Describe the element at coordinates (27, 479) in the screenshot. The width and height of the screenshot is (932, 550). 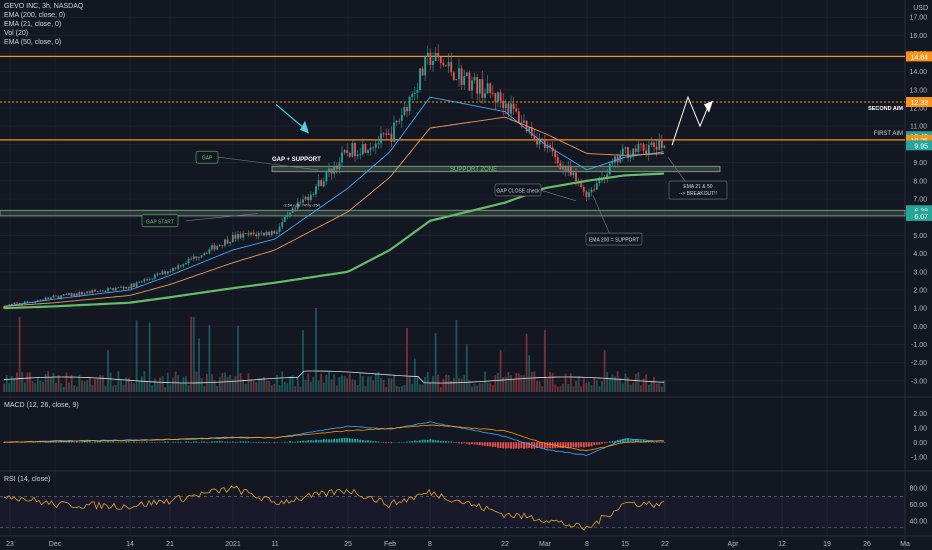
I see `rsi-title: RSI (14, close)` at that location.